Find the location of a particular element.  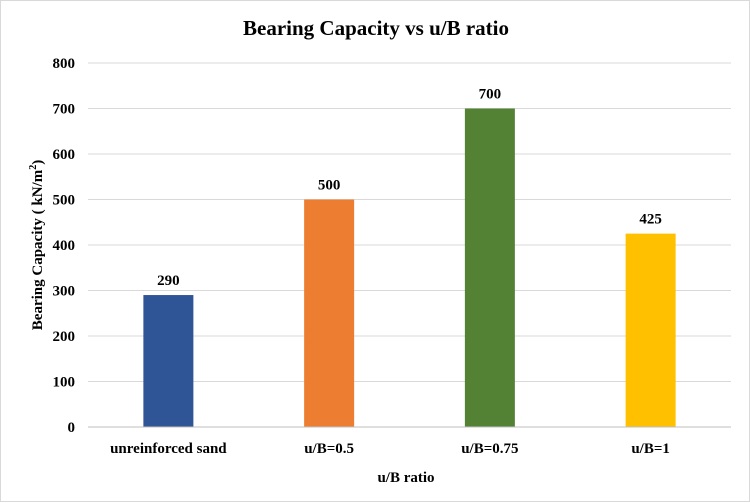

y-axis-label: Bearing Capacity ( kN/m2) is located at coordinates (37, 245).